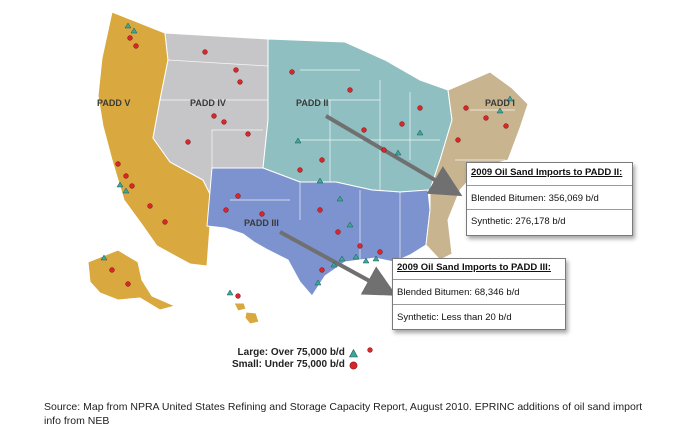  I want to click on arrow-padd2, so click(393, 155).